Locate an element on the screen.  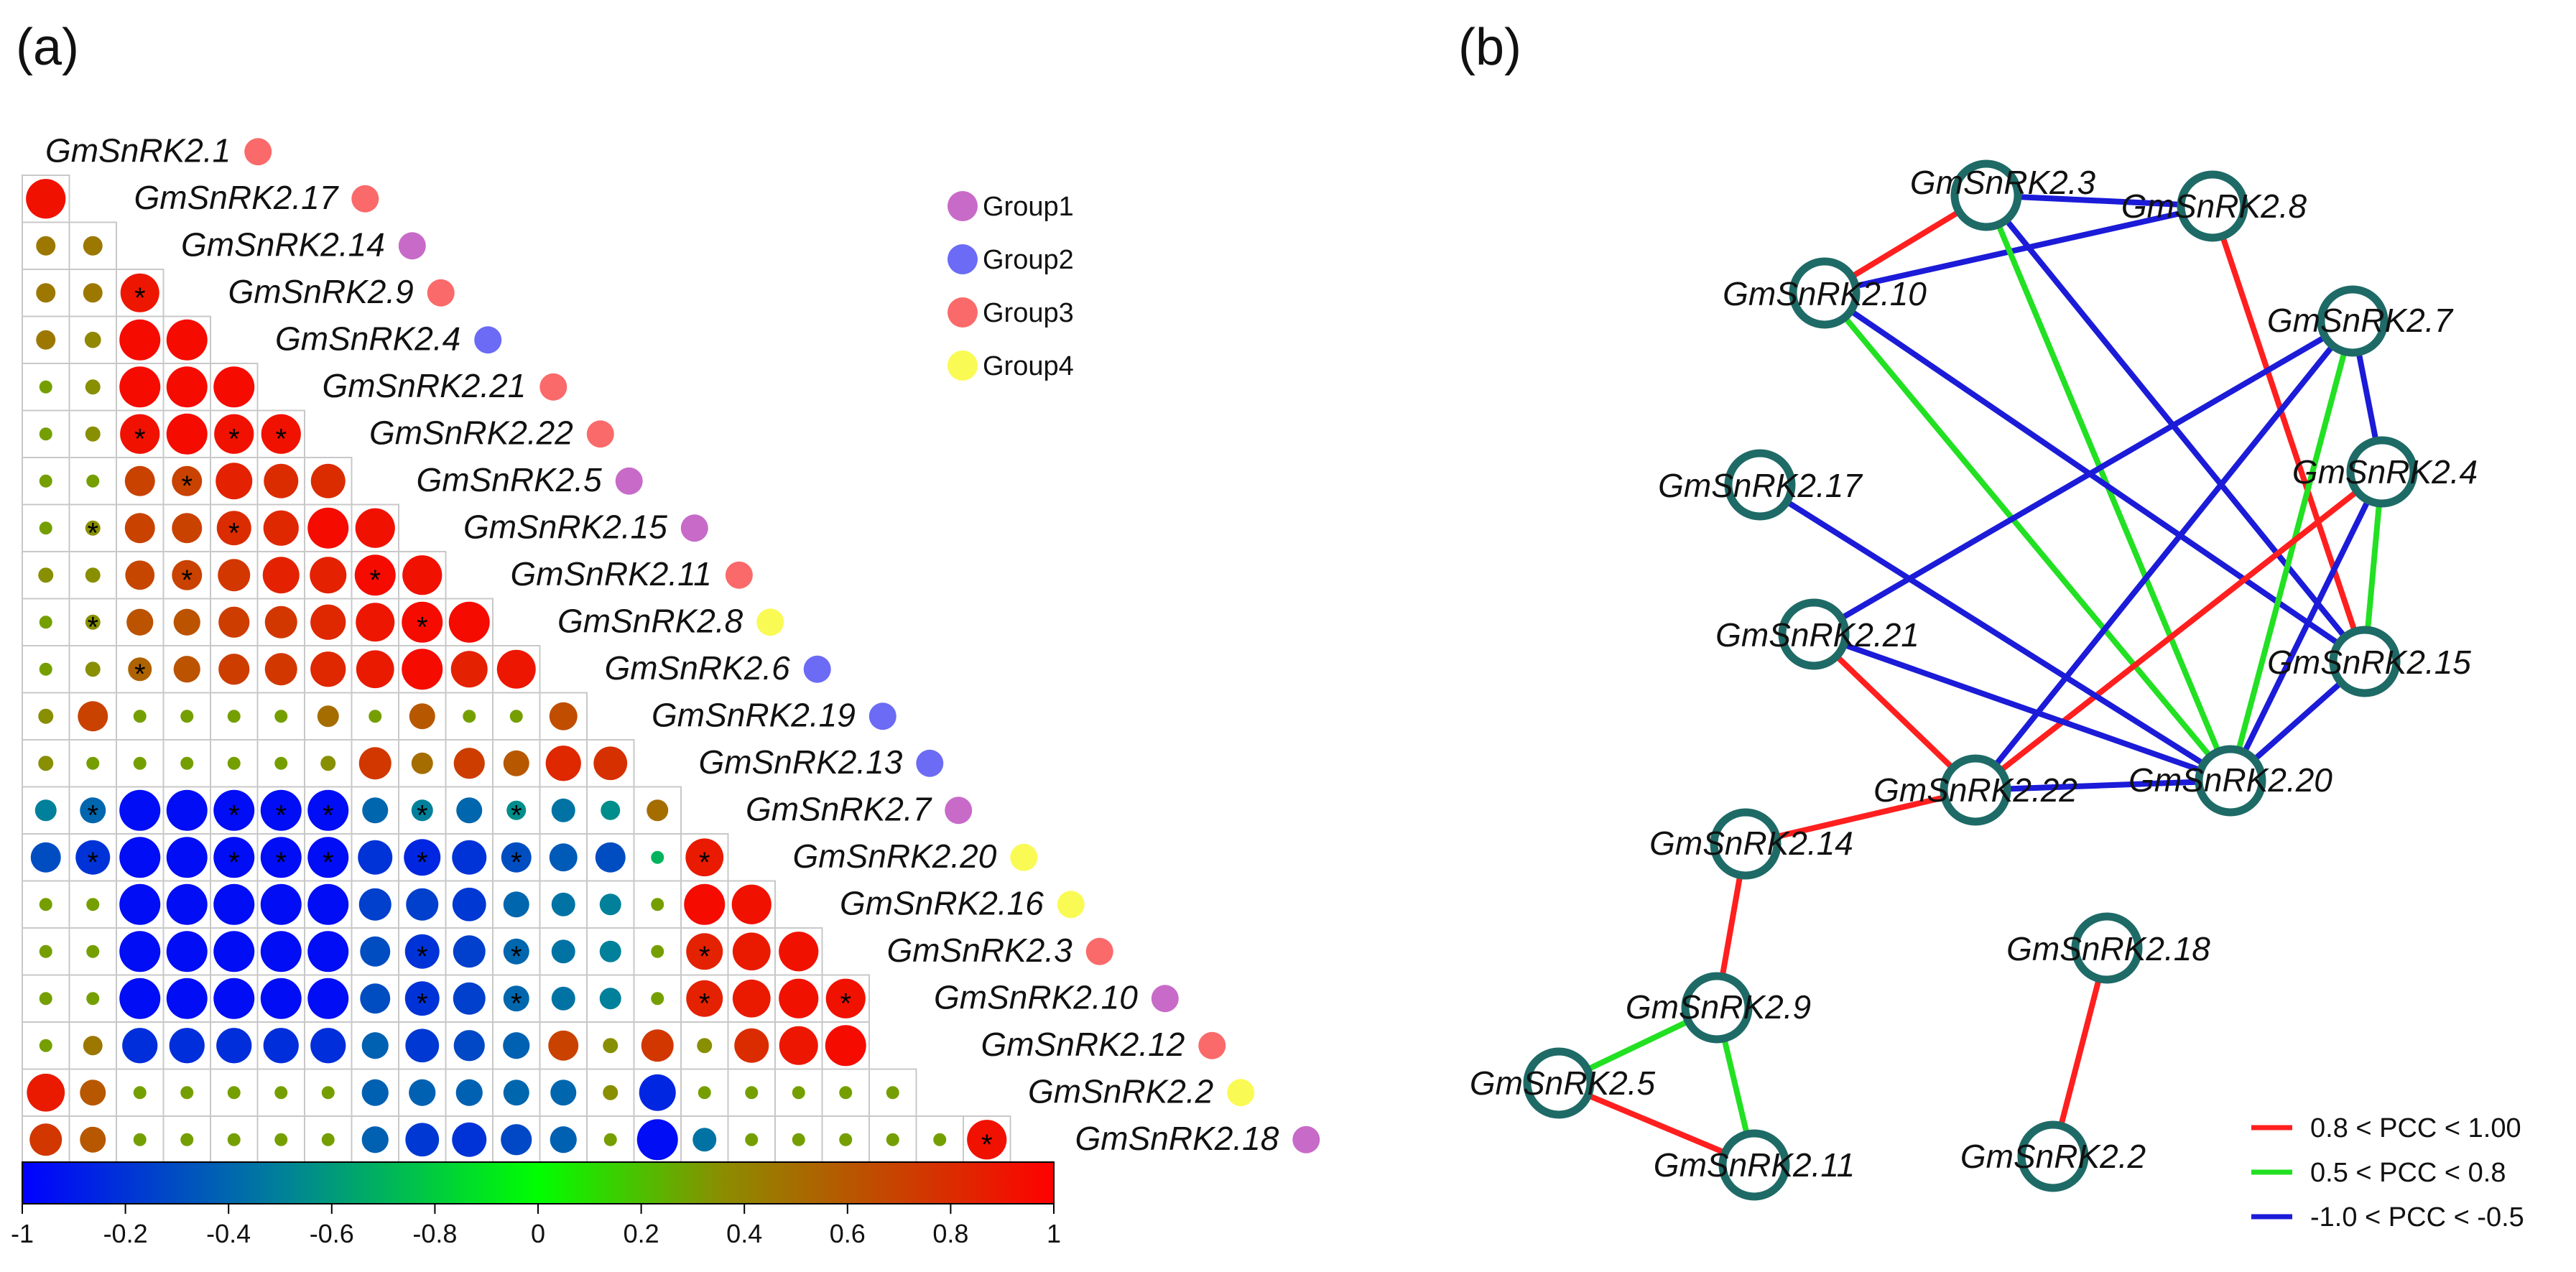
colorbar-tick-label: -1 is located at coordinates (22, 1233).